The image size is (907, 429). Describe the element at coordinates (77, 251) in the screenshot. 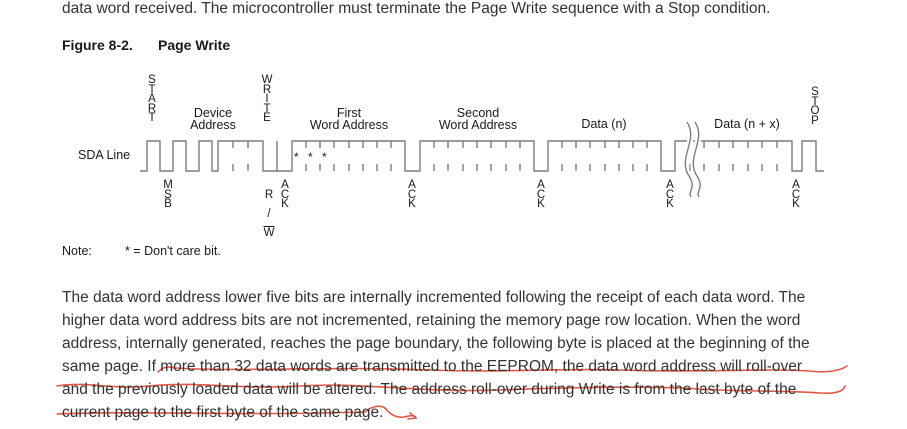

I see `note-label: Note:` at that location.